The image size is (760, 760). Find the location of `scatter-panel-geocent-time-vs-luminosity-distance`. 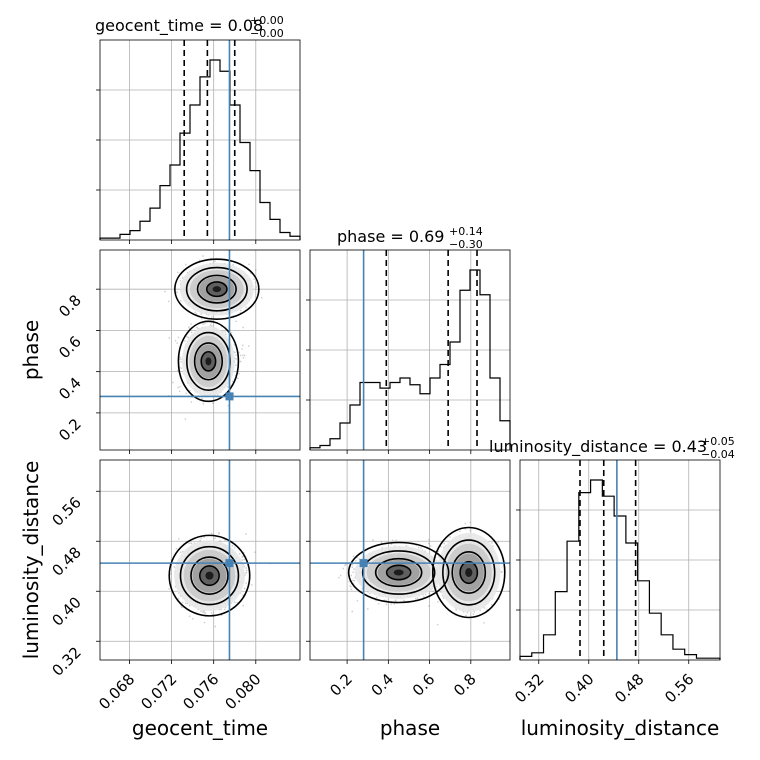

scatter-panel-geocent-time-vs-luminosity-distance is located at coordinates (198, 561).